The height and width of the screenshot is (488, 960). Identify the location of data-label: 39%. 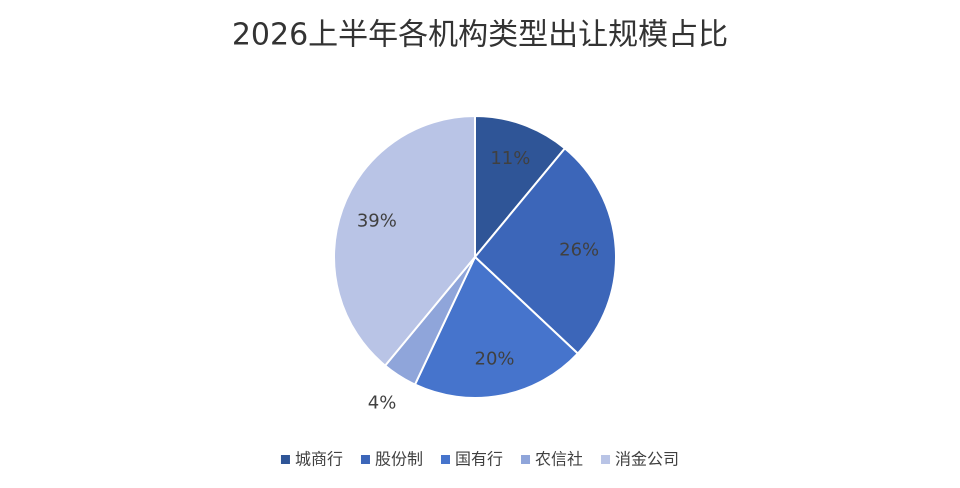
(377, 221).